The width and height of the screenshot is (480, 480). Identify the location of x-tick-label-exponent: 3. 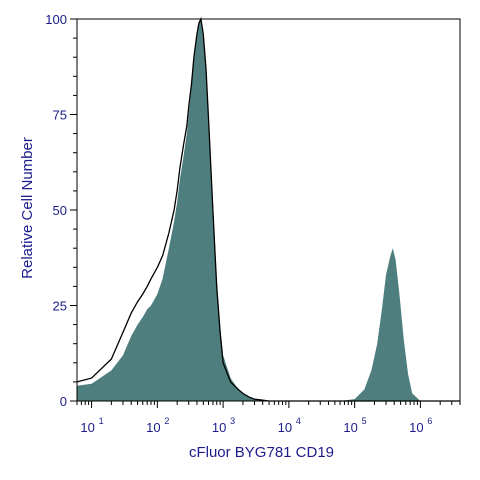
(232, 421).